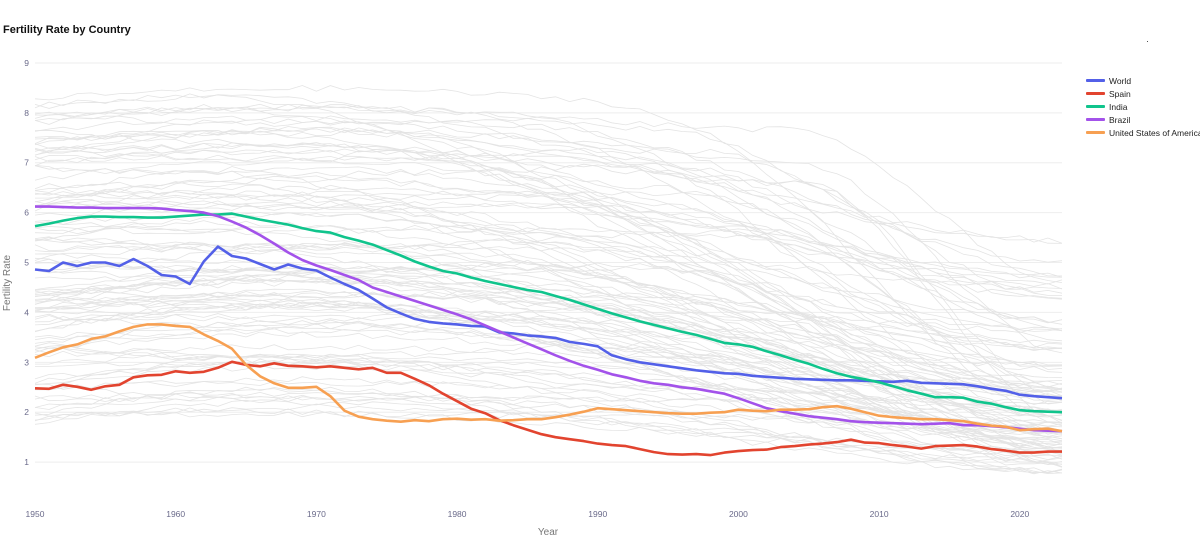 Image resolution: width=1200 pixels, height=559 pixels. I want to click on y-tick-label: 4, so click(26, 312).